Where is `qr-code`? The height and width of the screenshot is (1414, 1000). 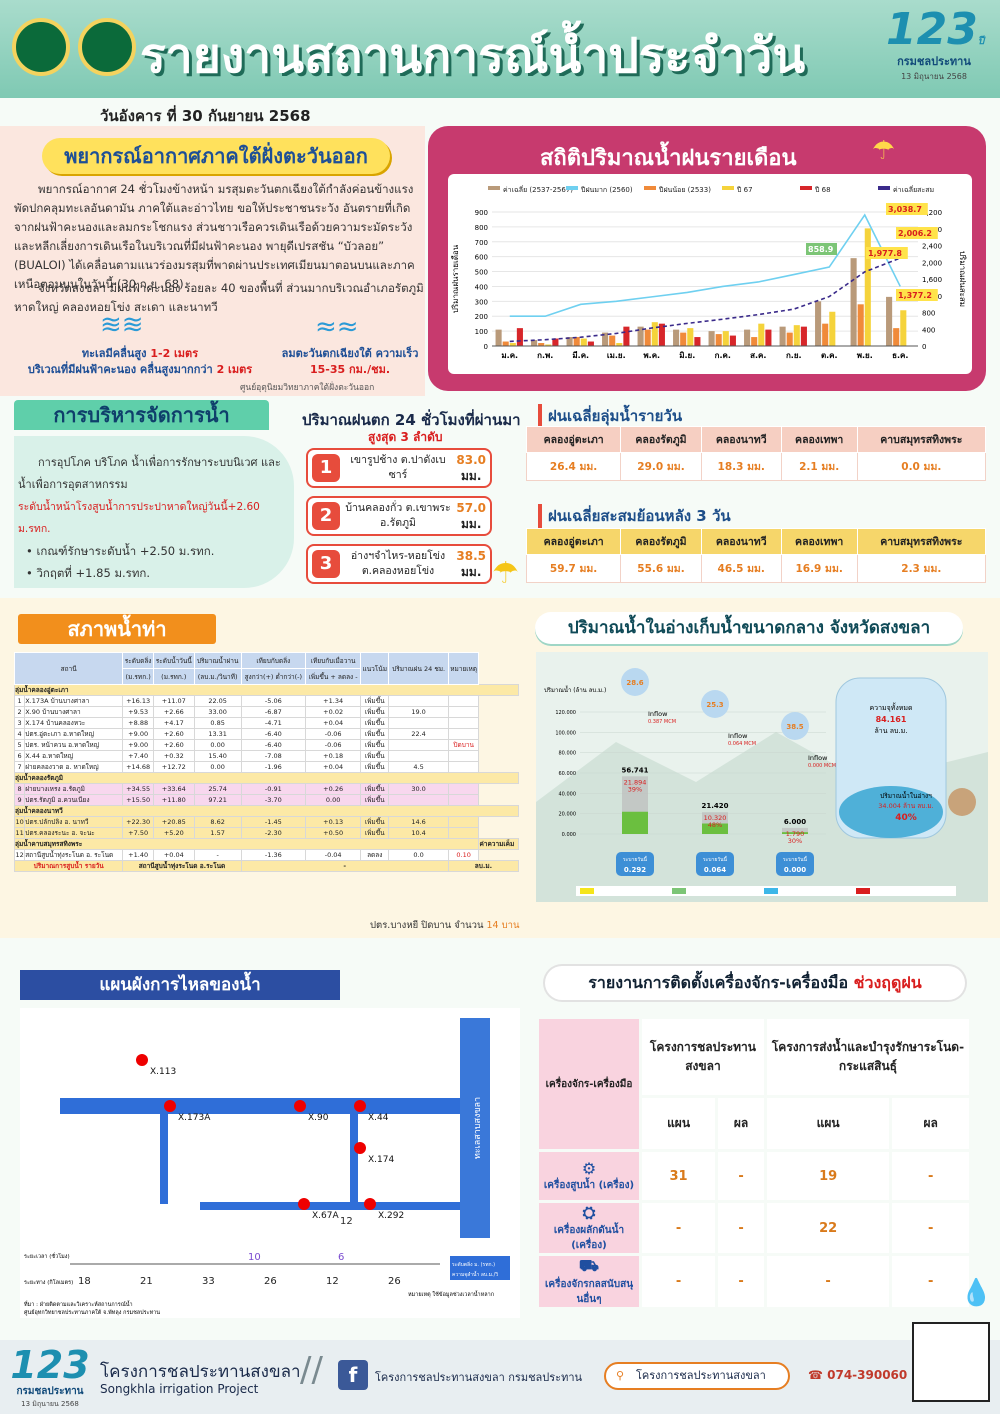
qr-code is located at coordinates (951, 1362).